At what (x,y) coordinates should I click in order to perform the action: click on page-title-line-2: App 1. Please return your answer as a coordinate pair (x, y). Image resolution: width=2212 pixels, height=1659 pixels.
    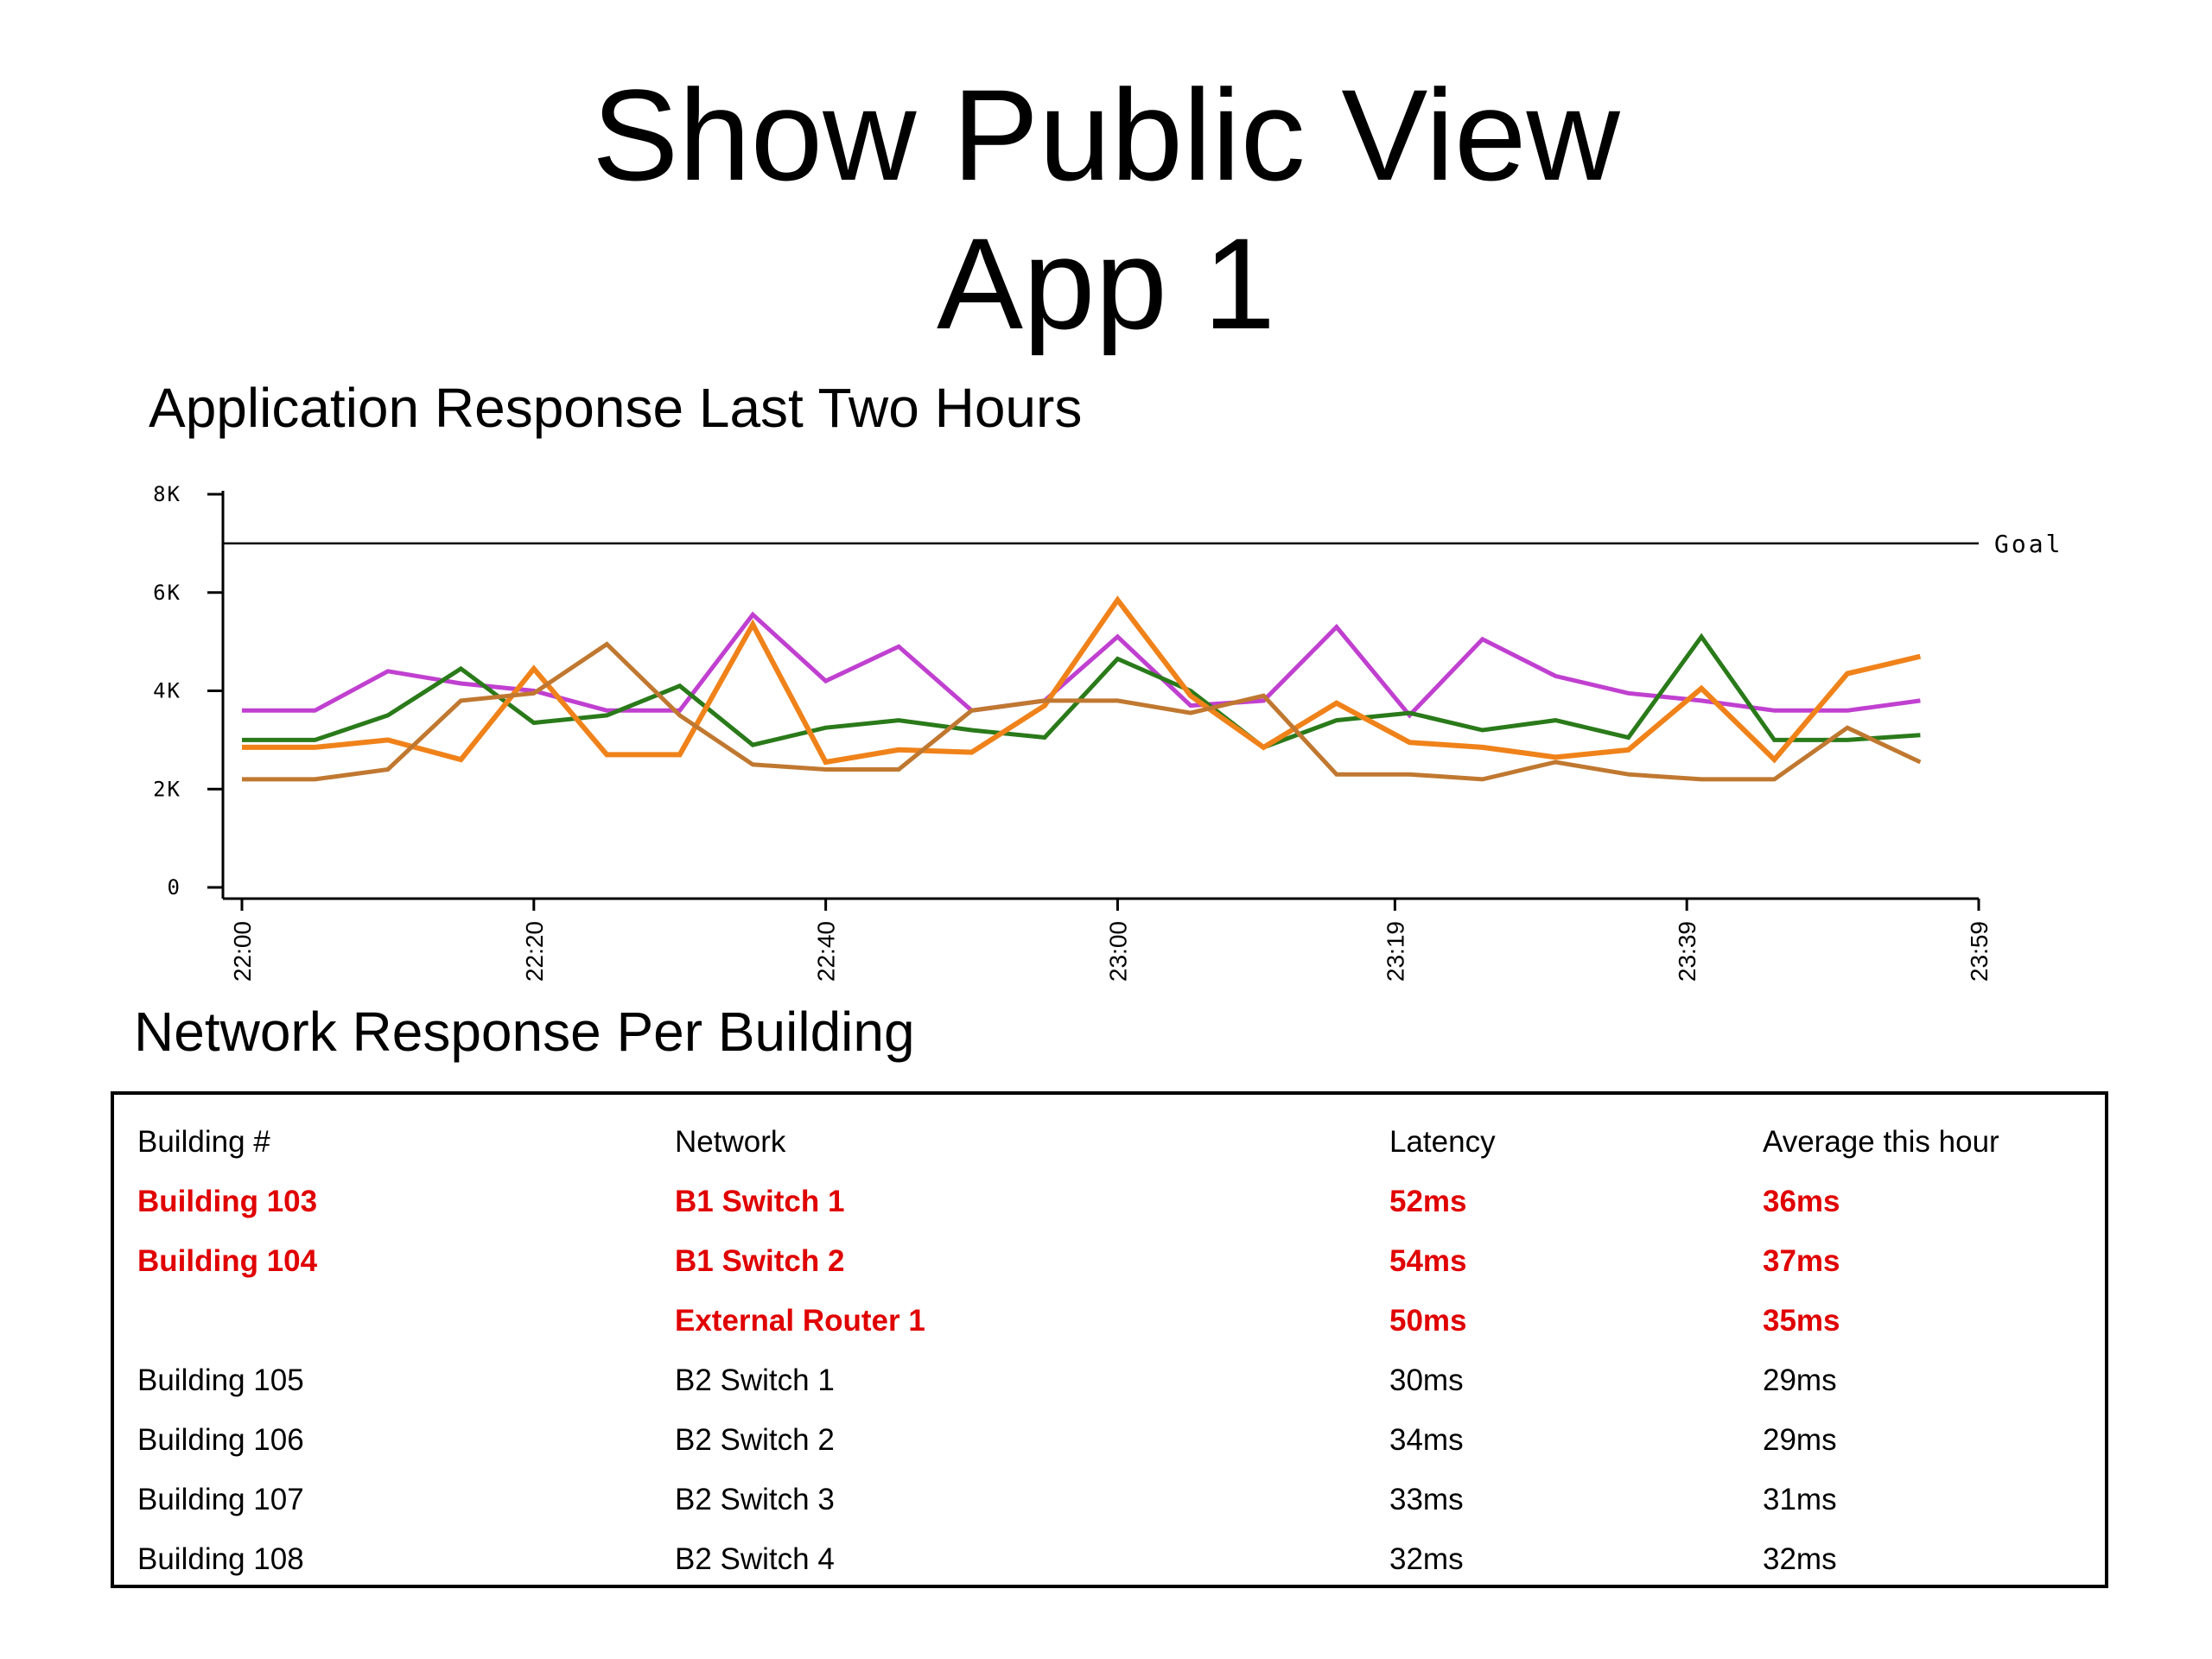
    Looking at the image, I should click on (1106, 283).